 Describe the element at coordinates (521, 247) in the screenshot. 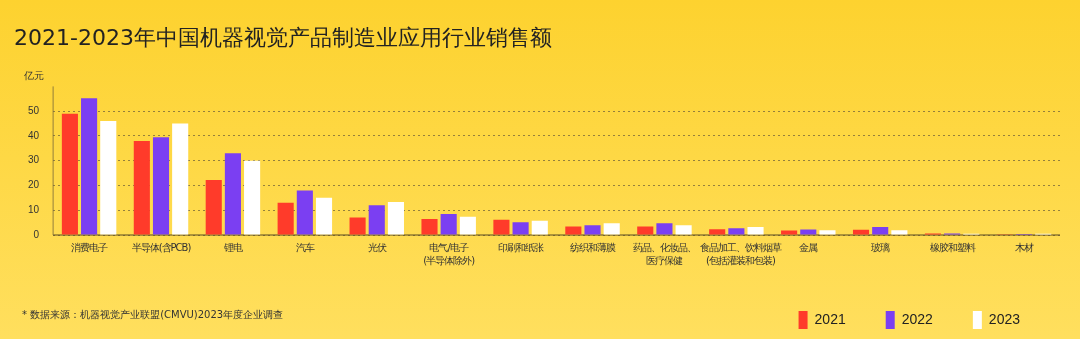

I see `x-tick-label: 印刷和纸张` at that location.